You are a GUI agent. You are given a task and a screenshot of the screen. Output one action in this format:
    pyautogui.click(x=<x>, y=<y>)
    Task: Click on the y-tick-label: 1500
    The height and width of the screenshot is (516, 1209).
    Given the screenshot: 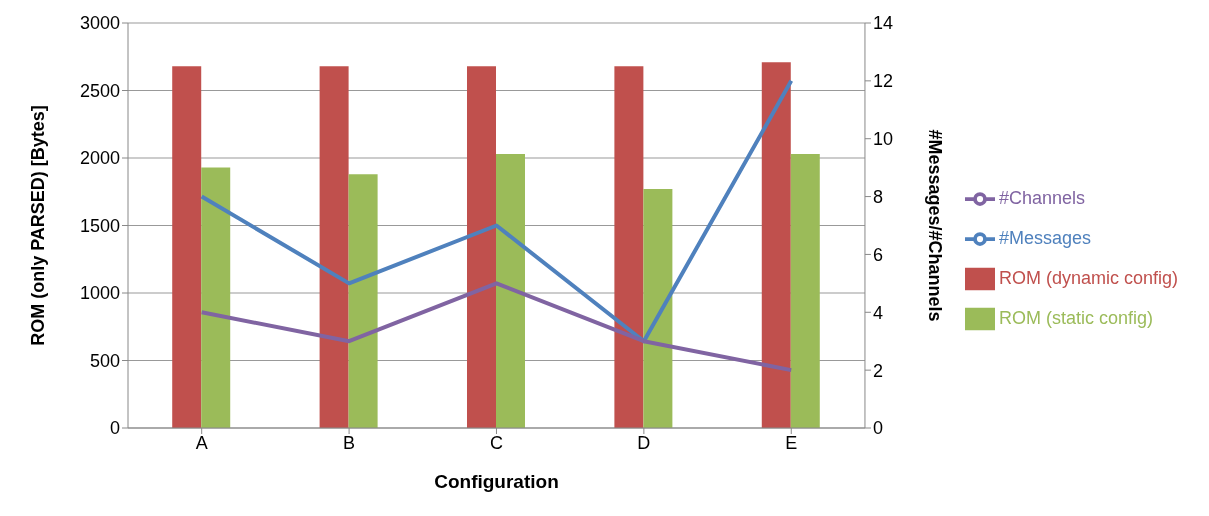 What is the action you would take?
    pyautogui.click(x=99, y=225)
    